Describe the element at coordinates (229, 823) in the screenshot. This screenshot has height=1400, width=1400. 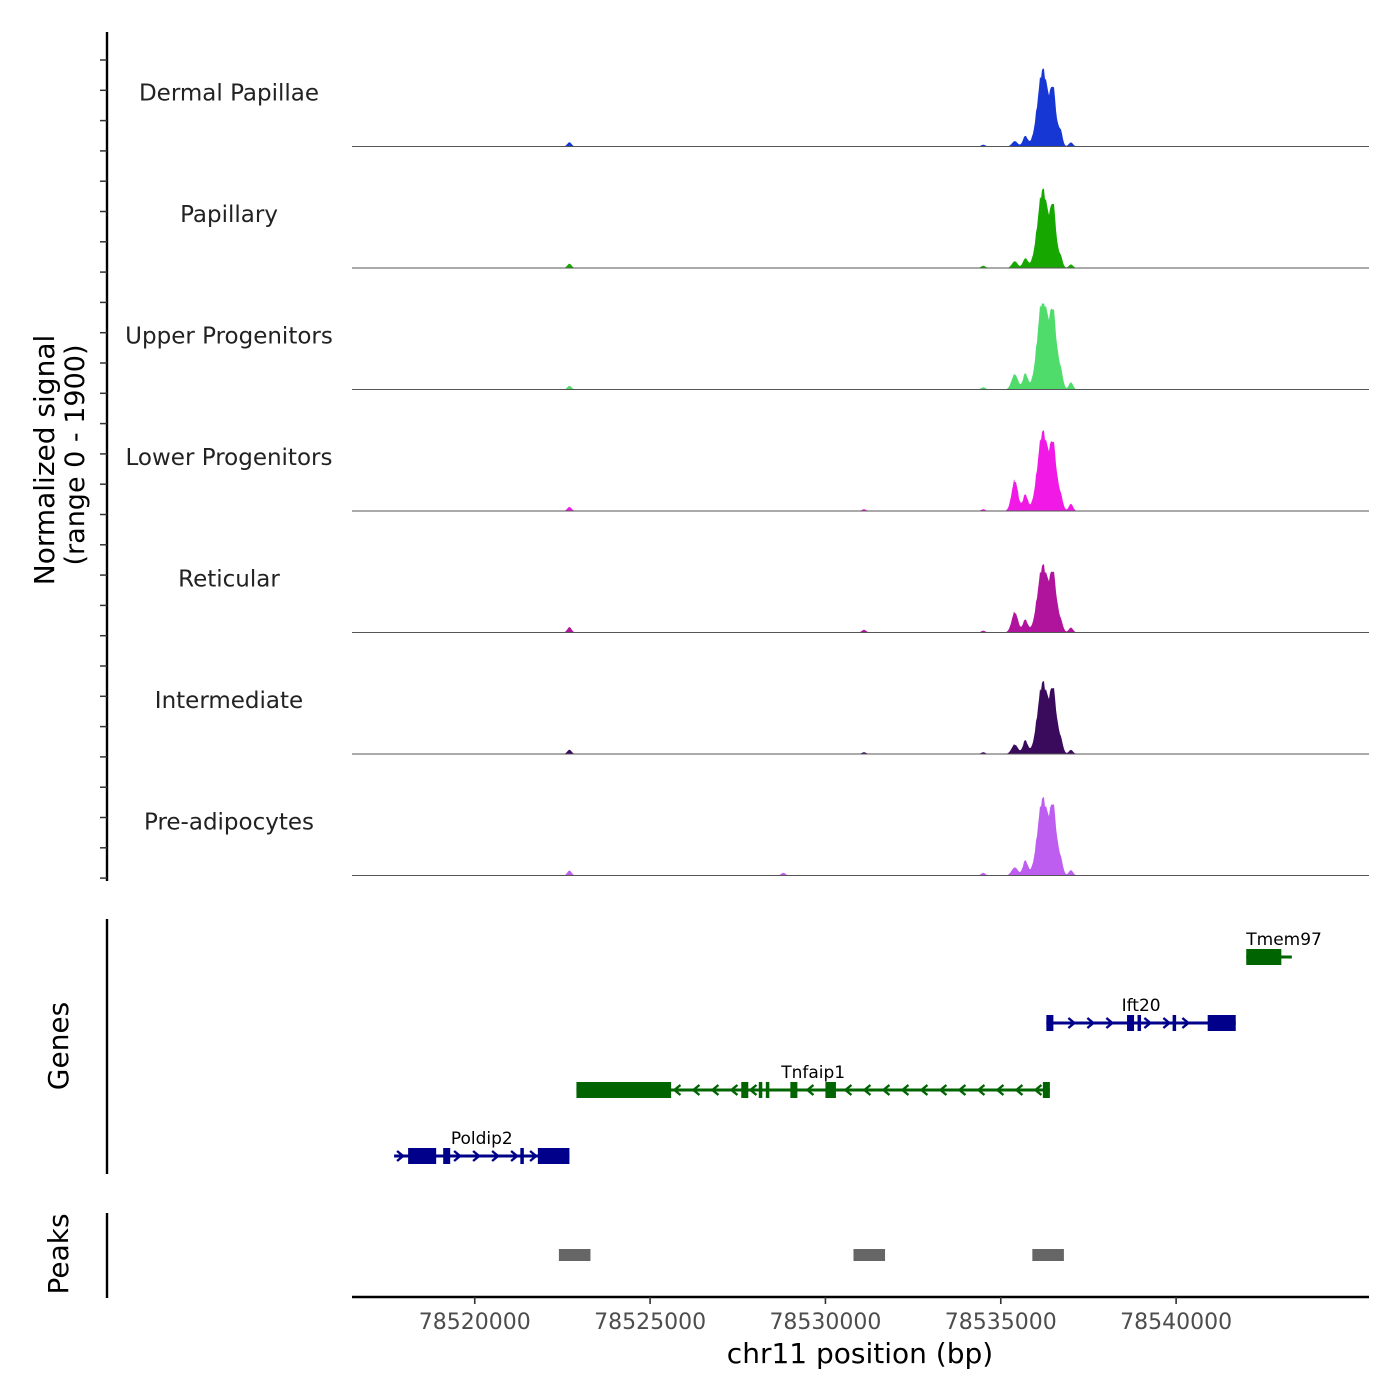
I see `track-label: Pre-adipocytes` at that location.